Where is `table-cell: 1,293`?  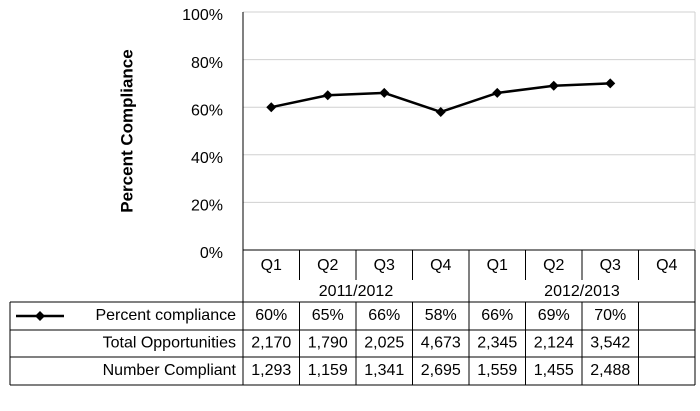 table-cell: 1,293 is located at coordinates (271, 370).